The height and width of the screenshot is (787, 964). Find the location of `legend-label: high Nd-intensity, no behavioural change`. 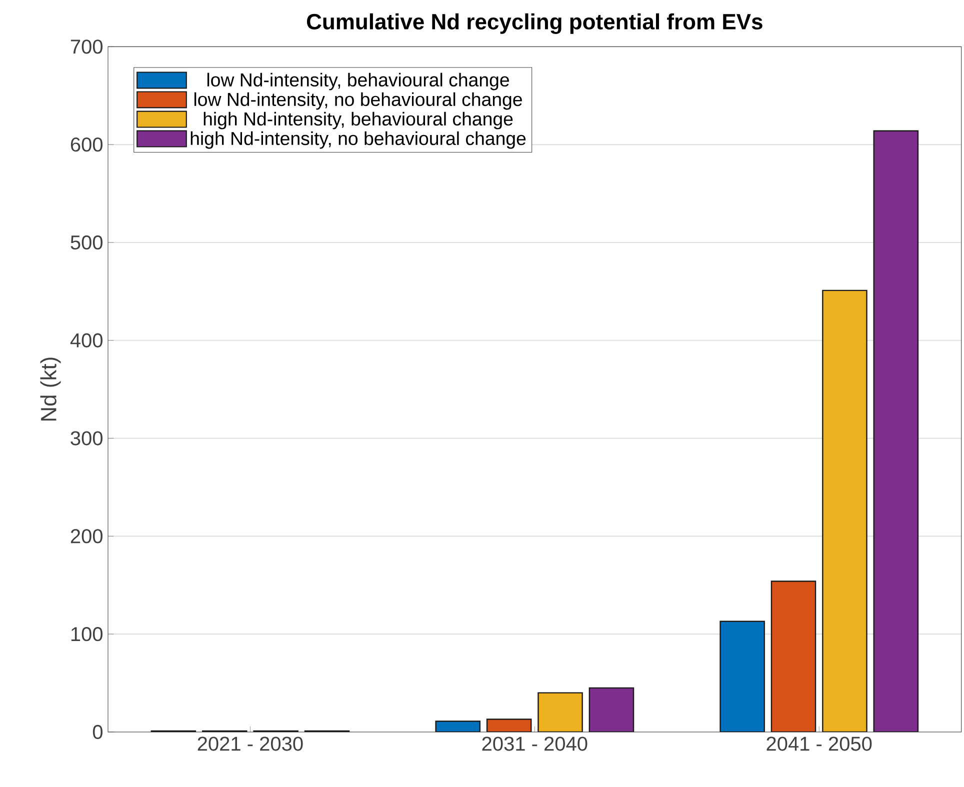

legend-label: high Nd-intensity, no behavioural change is located at coordinates (358, 140).